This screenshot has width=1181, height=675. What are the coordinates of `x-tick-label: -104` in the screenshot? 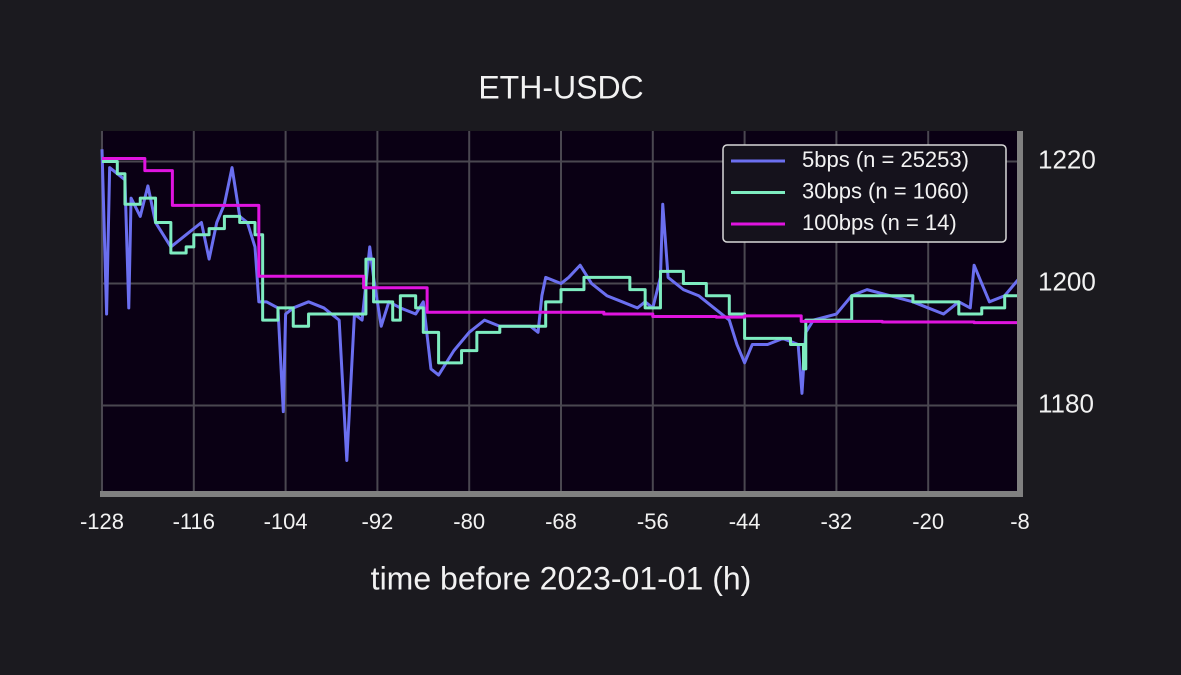 It's located at (286, 521).